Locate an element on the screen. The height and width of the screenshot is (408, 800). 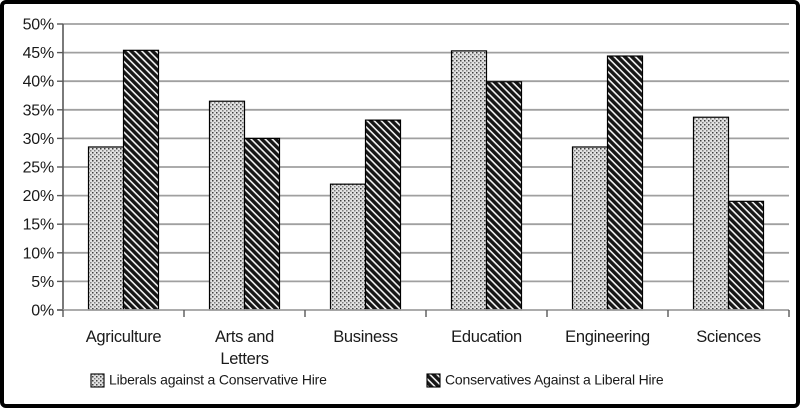
legend-swatch-diagonal-stripes-icon is located at coordinates (433, 380).